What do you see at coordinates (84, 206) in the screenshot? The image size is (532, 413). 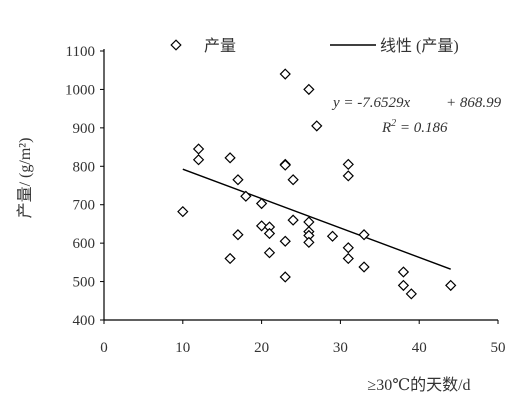 I see `y-tick-label: 700` at bounding box center [84, 206].